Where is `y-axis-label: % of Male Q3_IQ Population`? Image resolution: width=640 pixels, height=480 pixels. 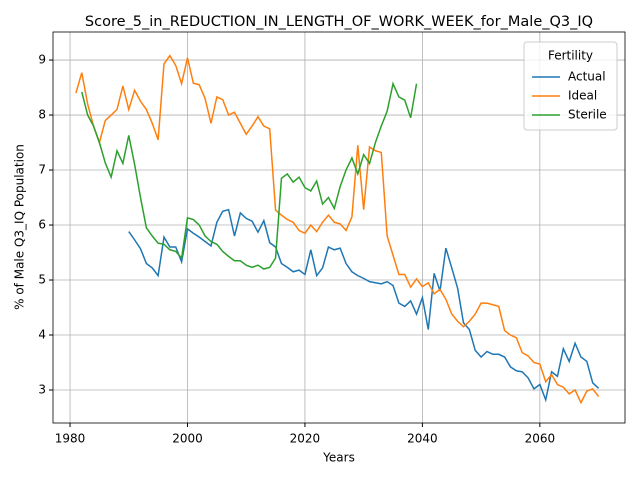 y-axis-label: % of Male Q3_IQ Population is located at coordinates (20, 227).